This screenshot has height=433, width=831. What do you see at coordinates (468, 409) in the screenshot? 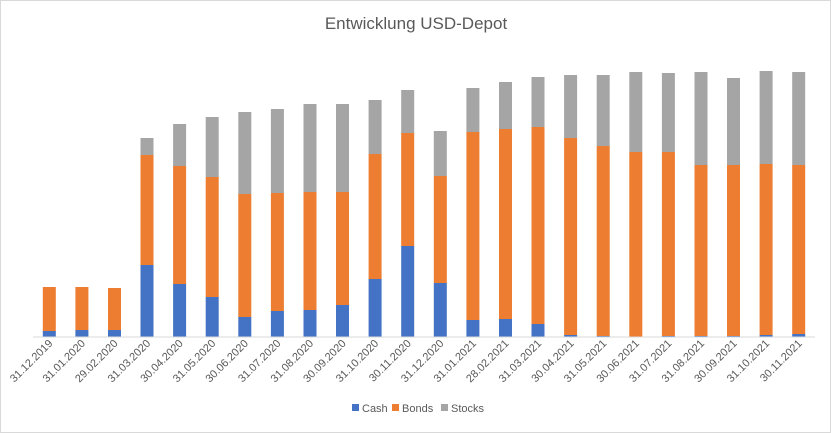
I see `legend-label-stocks: Stocks` at bounding box center [468, 409].